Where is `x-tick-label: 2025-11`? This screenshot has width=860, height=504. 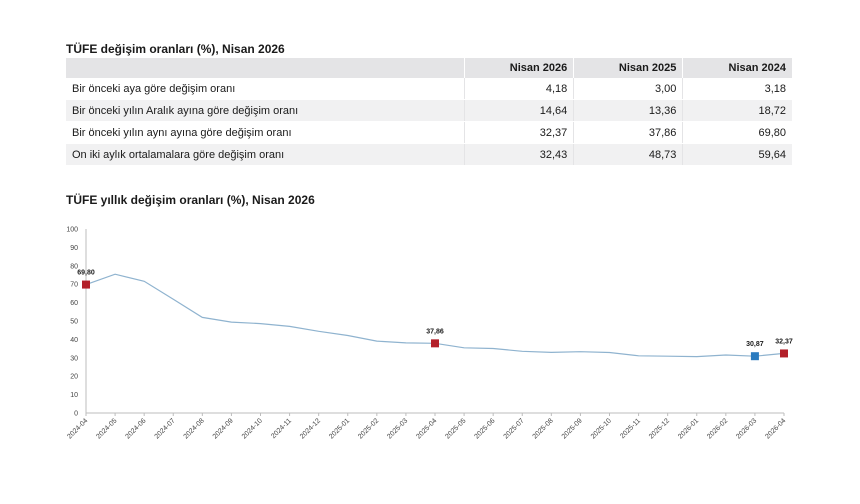
x-tick-label: 2025-11 is located at coordinates (630, 428).